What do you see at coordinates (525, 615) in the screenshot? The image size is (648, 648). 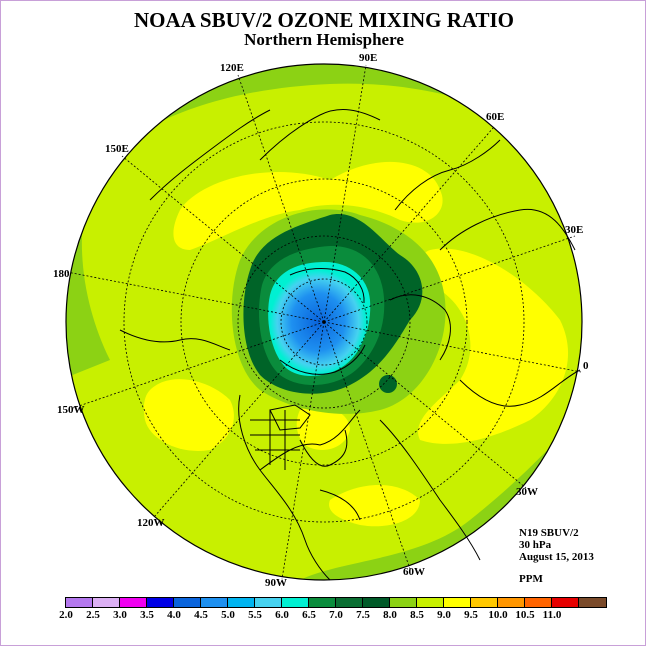 I see `colorbar-tick-label: 10.5` at bounding box center [525, 615].